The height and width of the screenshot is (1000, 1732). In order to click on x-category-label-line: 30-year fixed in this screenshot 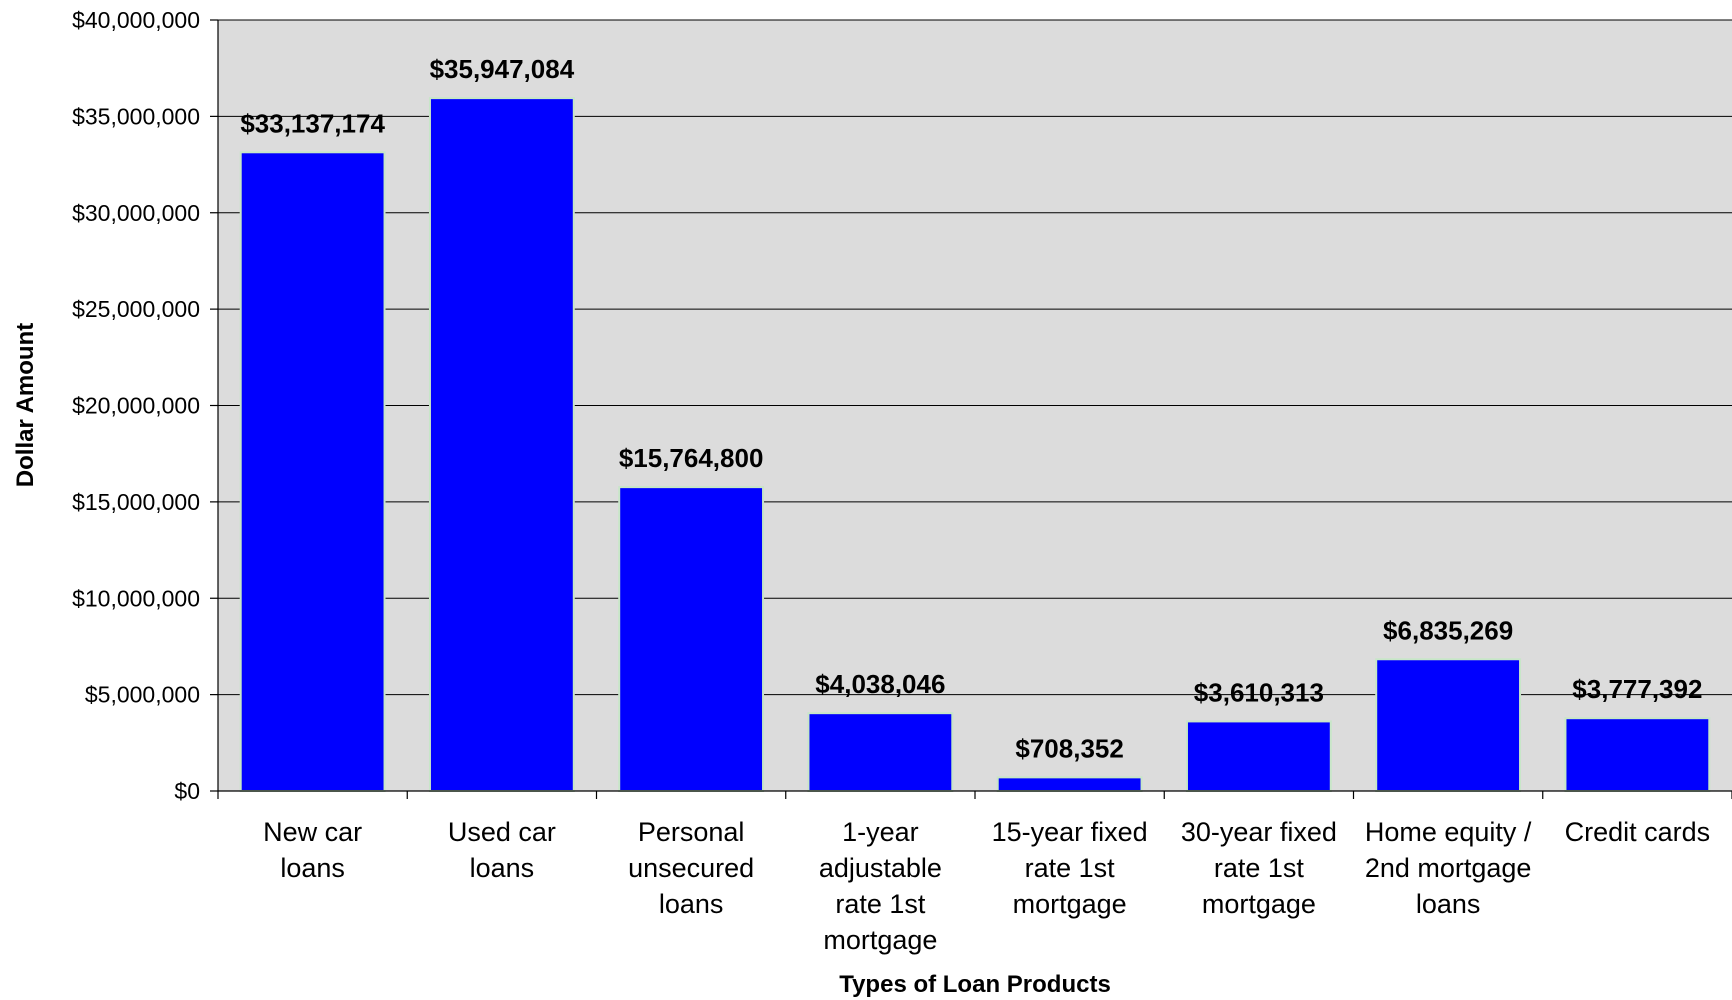, I will do `click(1259, 832)`.